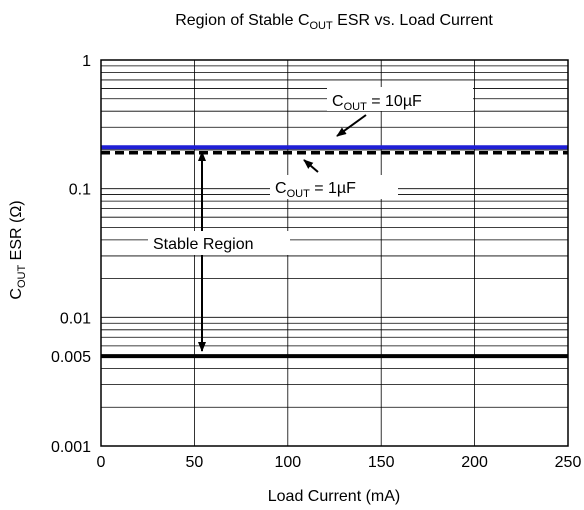 The height and width of the screenshot is (510, 584). I want to click on x-tick-label: 150, so click(381, 462).